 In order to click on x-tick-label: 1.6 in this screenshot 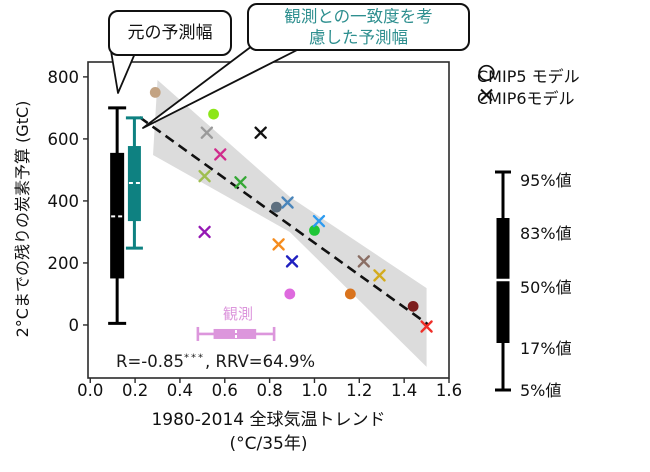, I will do `click(449, 390)`.